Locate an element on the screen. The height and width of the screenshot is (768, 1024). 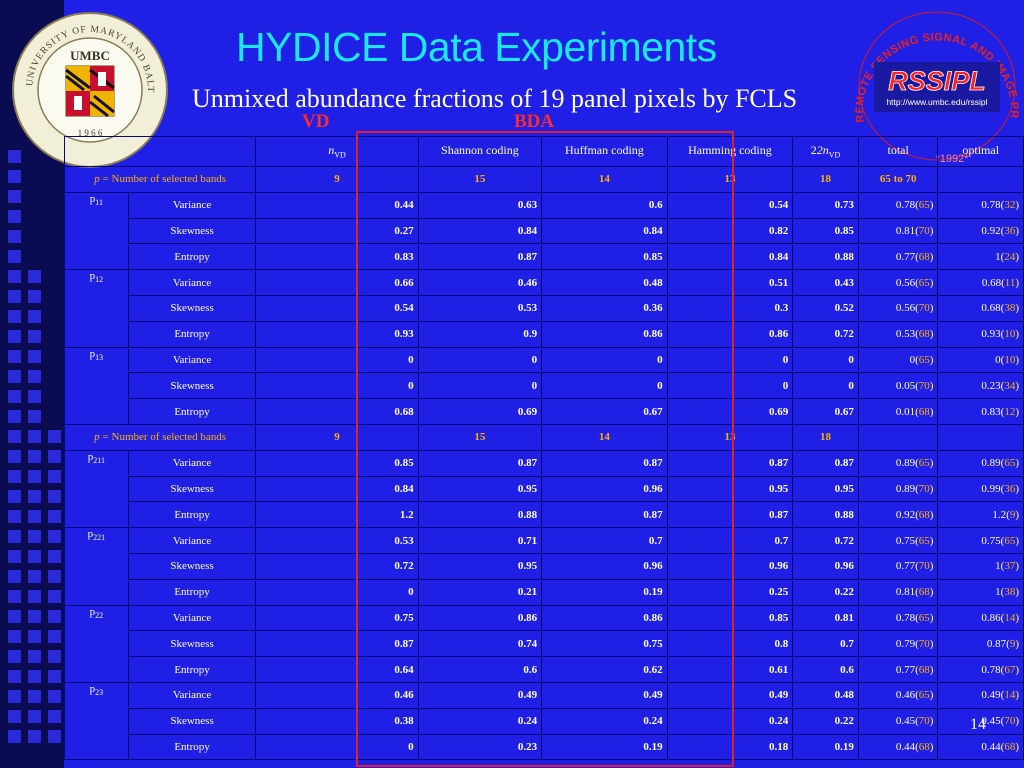
band-count-cell: 13 is located at coordinates (730, 179).